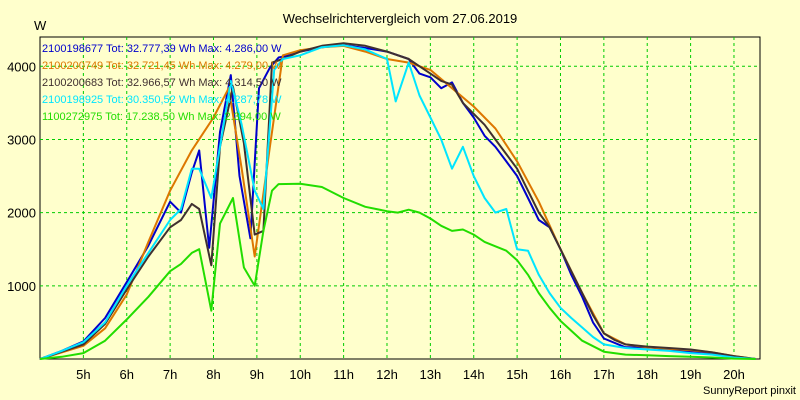 The width and height of the screenshot is (800, 400). I want to click on x-tick-label: 6h, so click(127, 374).